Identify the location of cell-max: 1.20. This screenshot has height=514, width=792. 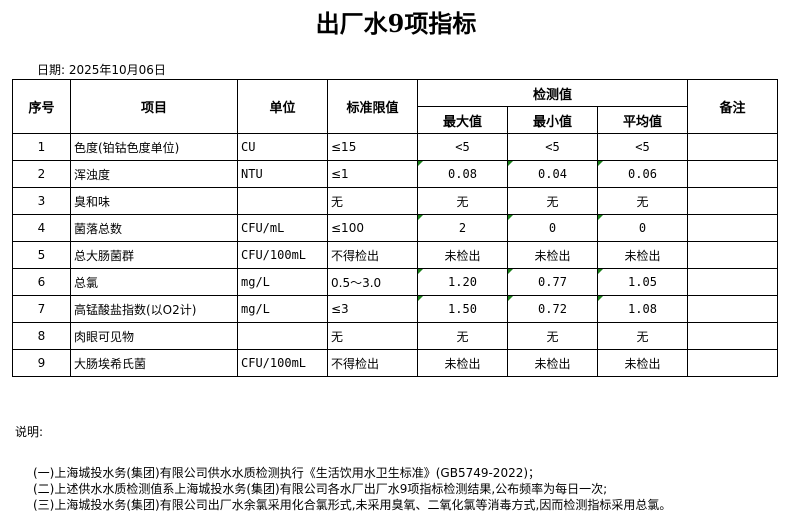
(462, 282).